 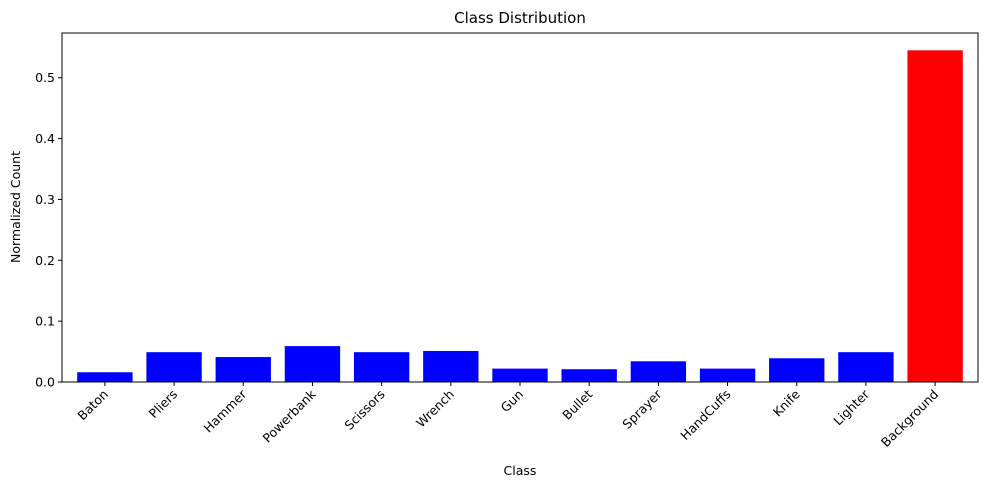 I want to click on y-tick-label: 0.4, so click(x=45, y=138).